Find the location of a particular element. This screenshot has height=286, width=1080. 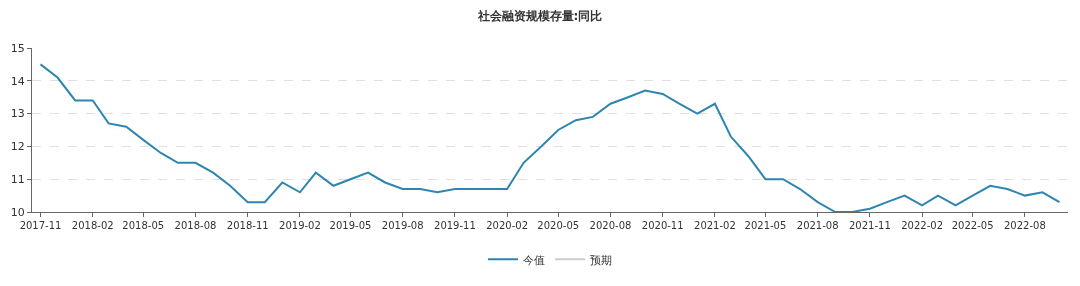

x-tick-label: 2022-05 is located at coordinates (972, 225).